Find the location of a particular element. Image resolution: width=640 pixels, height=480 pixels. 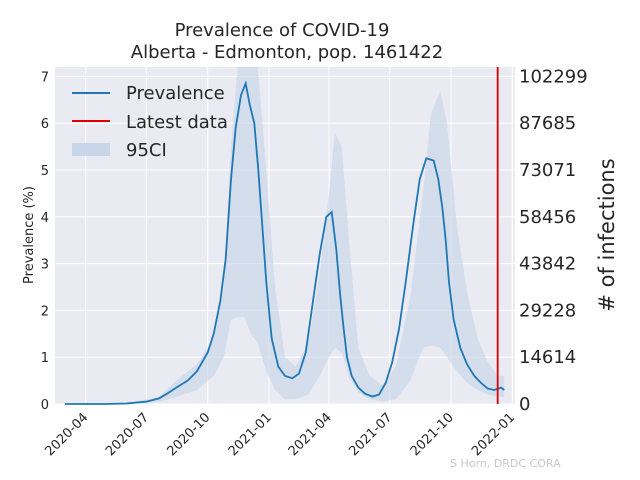

left-y-tick-5: 5 is located at coordinates (45, 171).